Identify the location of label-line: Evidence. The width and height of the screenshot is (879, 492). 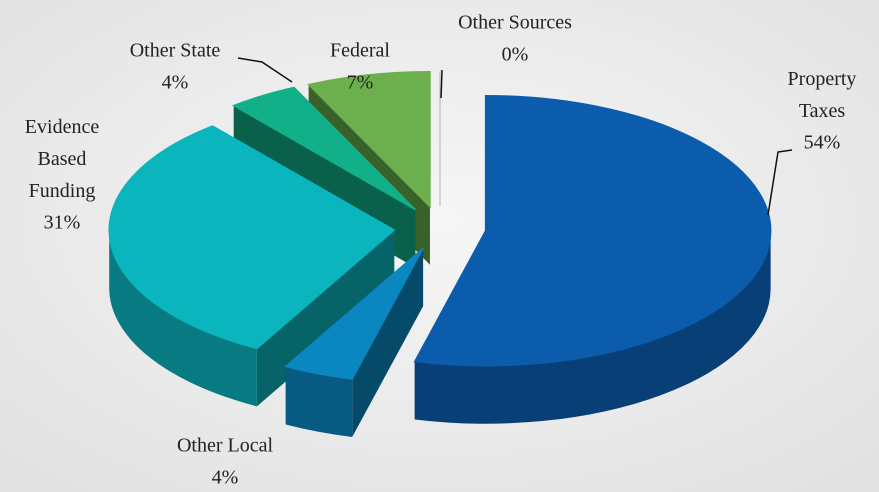
(62, 127).